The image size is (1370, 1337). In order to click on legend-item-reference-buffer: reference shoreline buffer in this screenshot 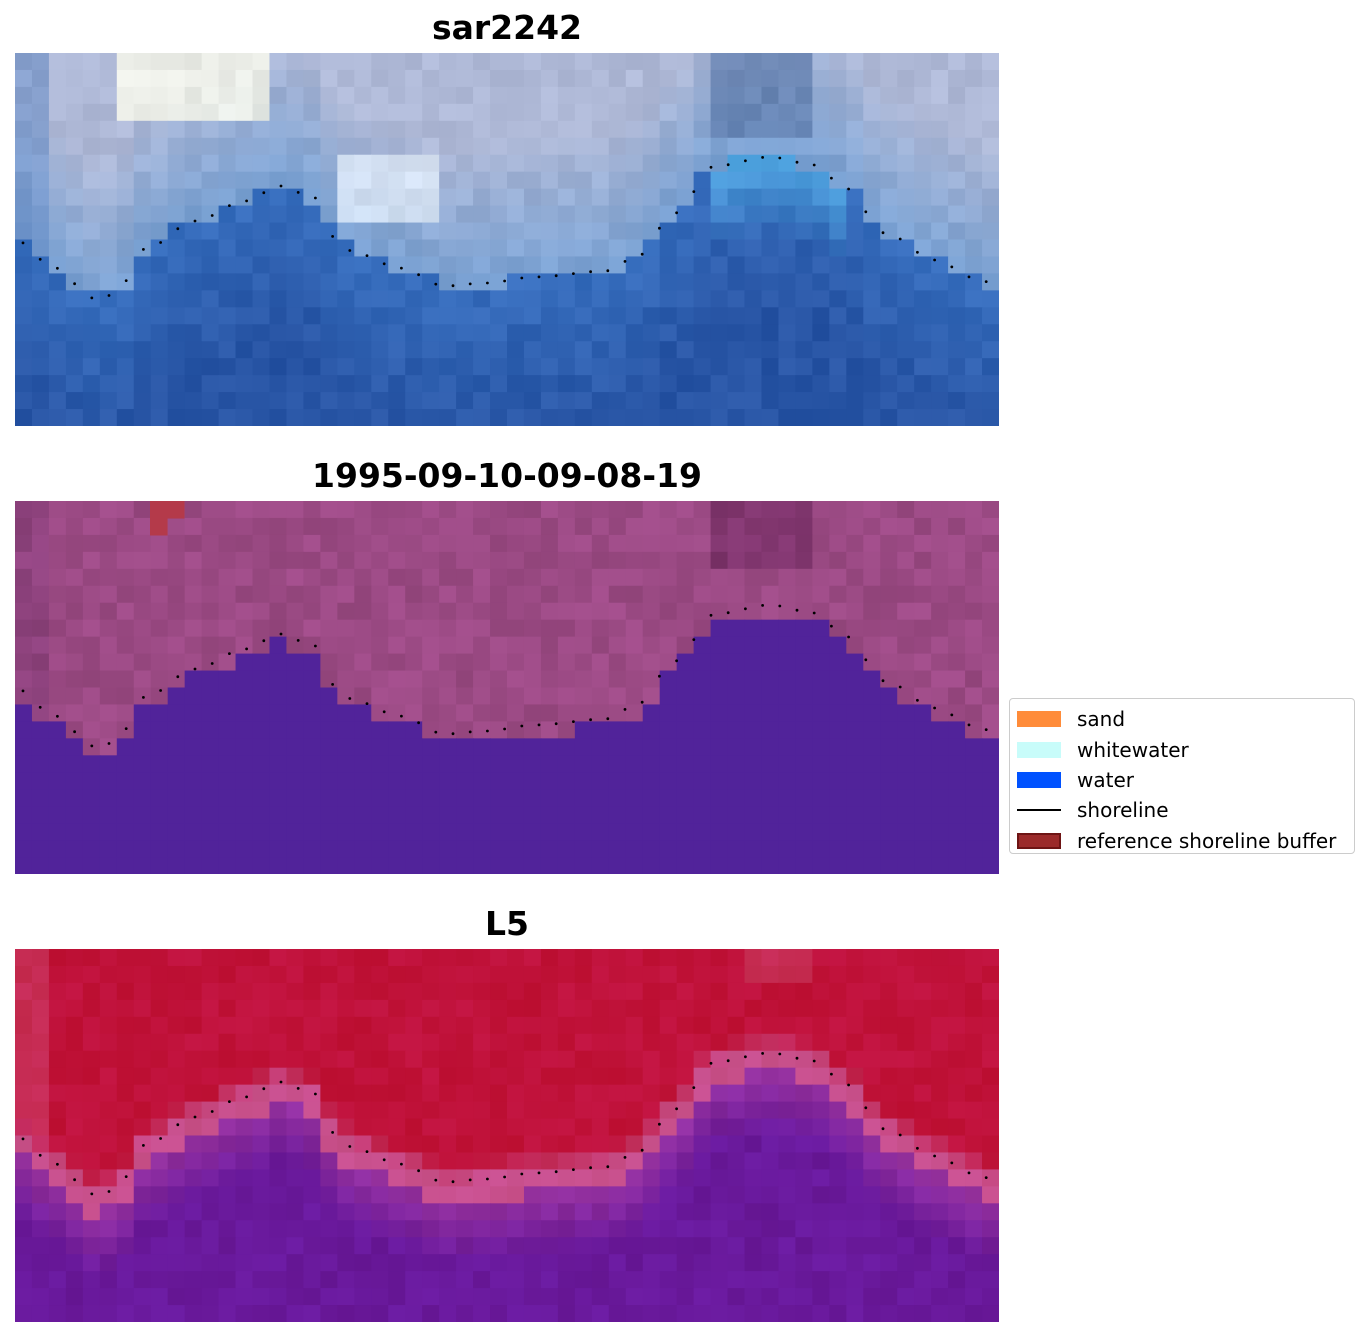, I will do `click(1185, 841)`.